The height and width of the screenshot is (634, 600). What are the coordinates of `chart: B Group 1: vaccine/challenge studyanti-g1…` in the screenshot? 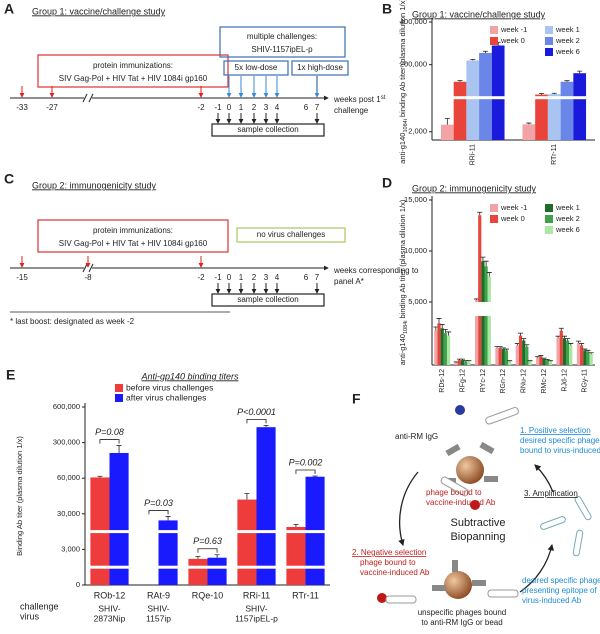 It's located at (489, 82).